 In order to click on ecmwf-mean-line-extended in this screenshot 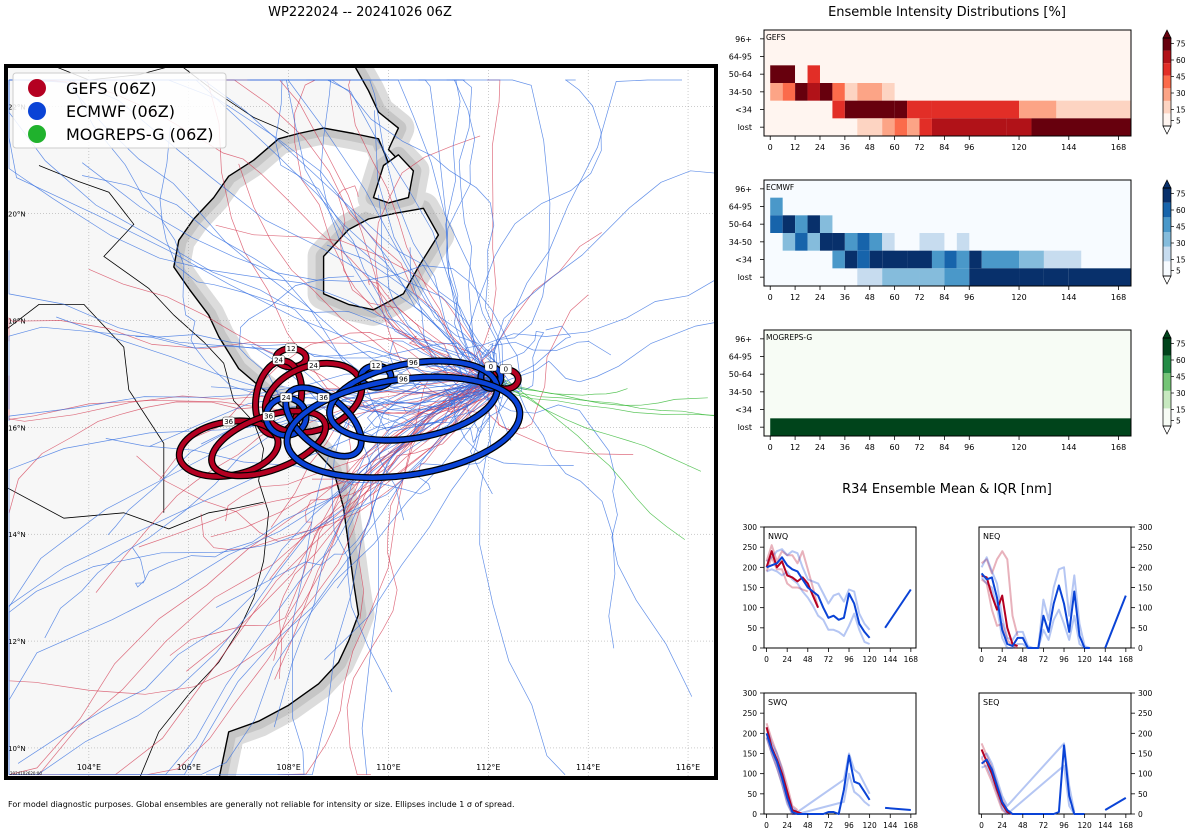, I will do `click(898, 808)`.